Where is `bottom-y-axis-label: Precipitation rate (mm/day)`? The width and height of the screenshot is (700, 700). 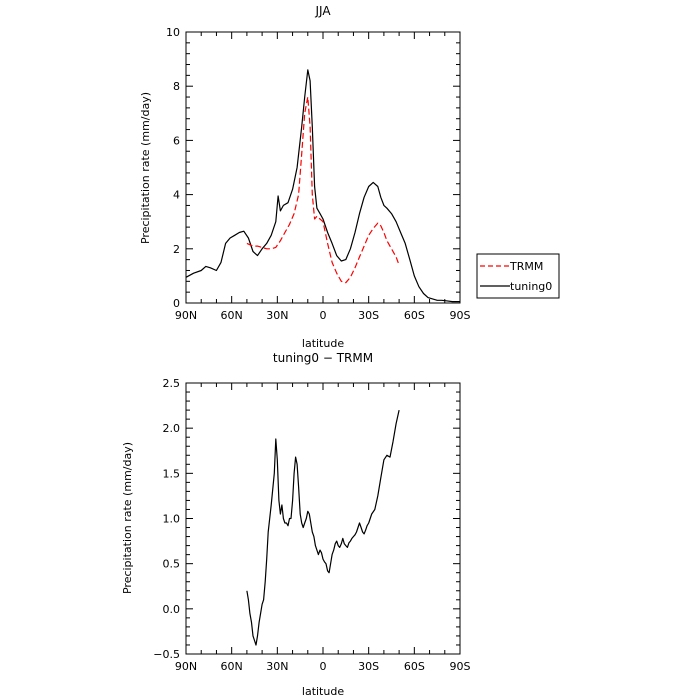
bottom-y-axis-label: Precipitation rate (mm/day) is located at coordinates (127, 518).